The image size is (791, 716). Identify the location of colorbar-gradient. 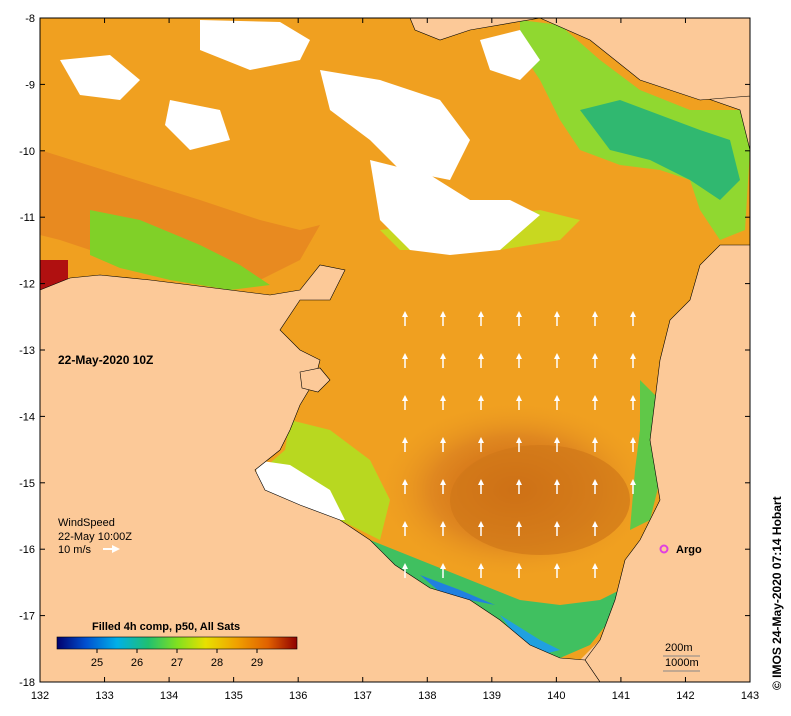
(177, 643).